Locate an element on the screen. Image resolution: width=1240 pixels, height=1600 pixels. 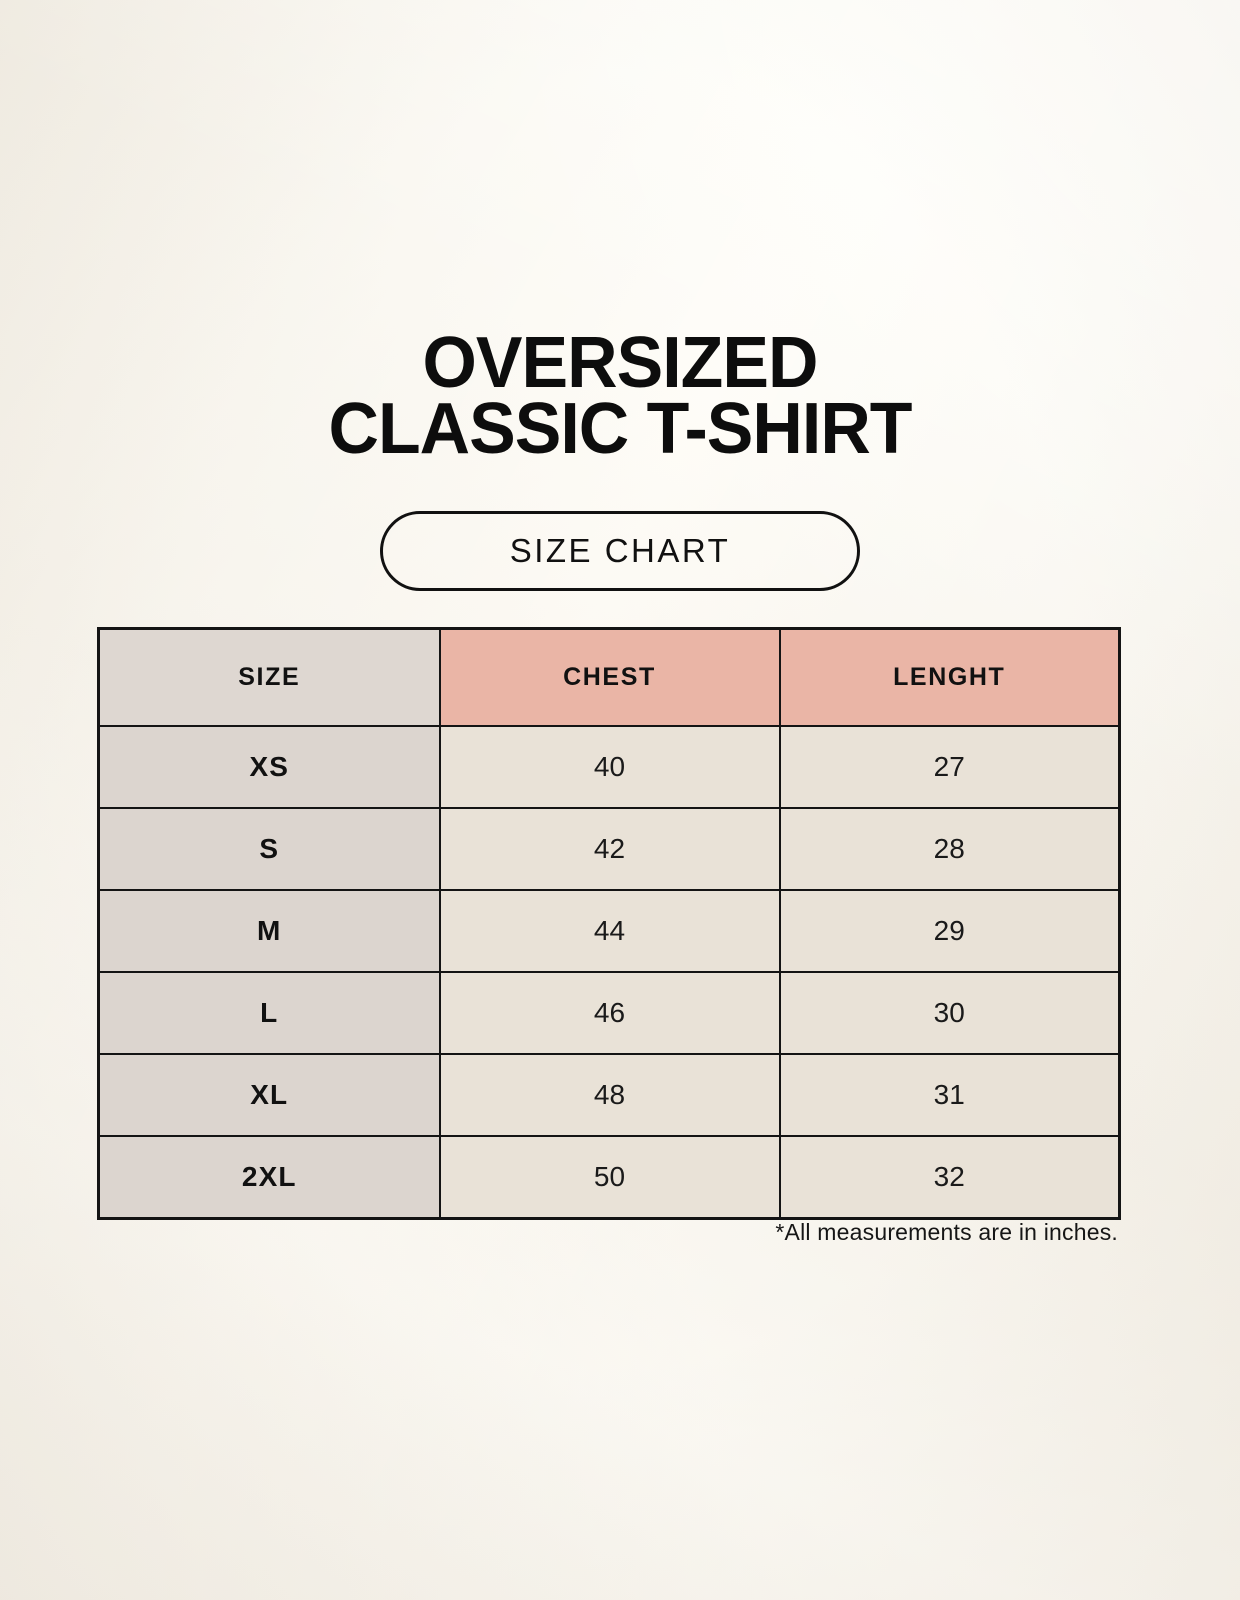
cell-chest: 40 is located at coordinates (609, 767).